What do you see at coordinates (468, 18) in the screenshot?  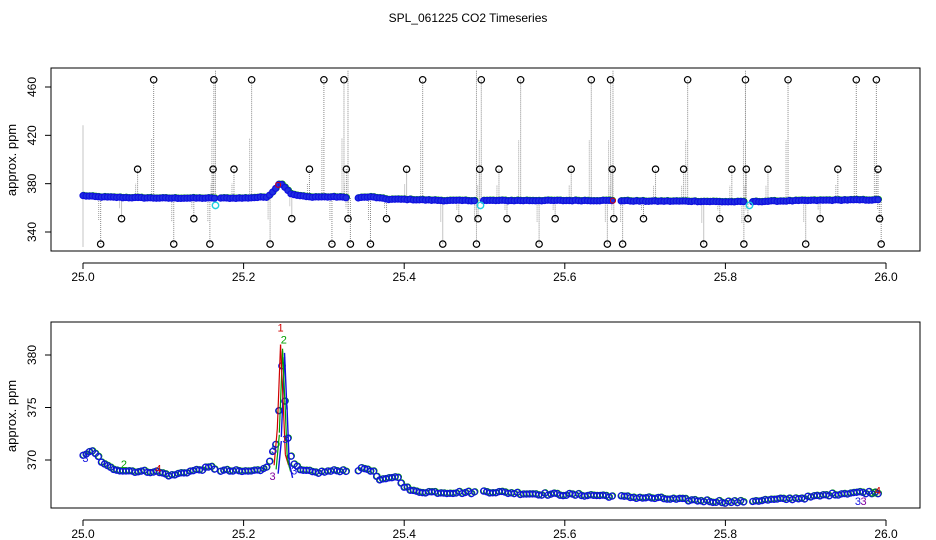 I see `figure-title: SPL_061225 CO2 Timeseries` at bounding box center [468, 18].